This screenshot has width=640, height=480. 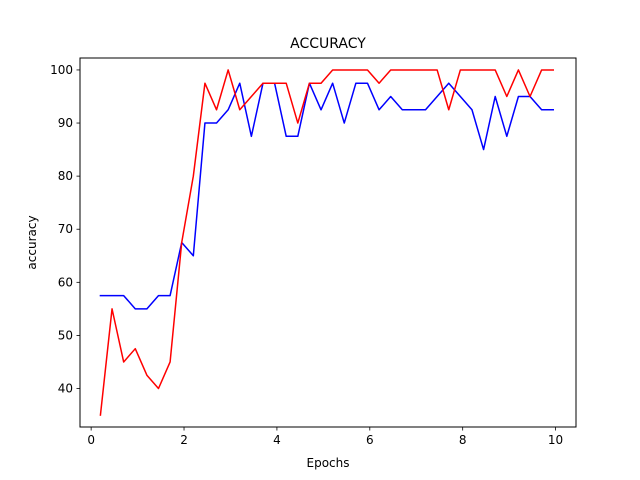 I want to click on y-axis-label: accuracy, so click(x=32, y=242).